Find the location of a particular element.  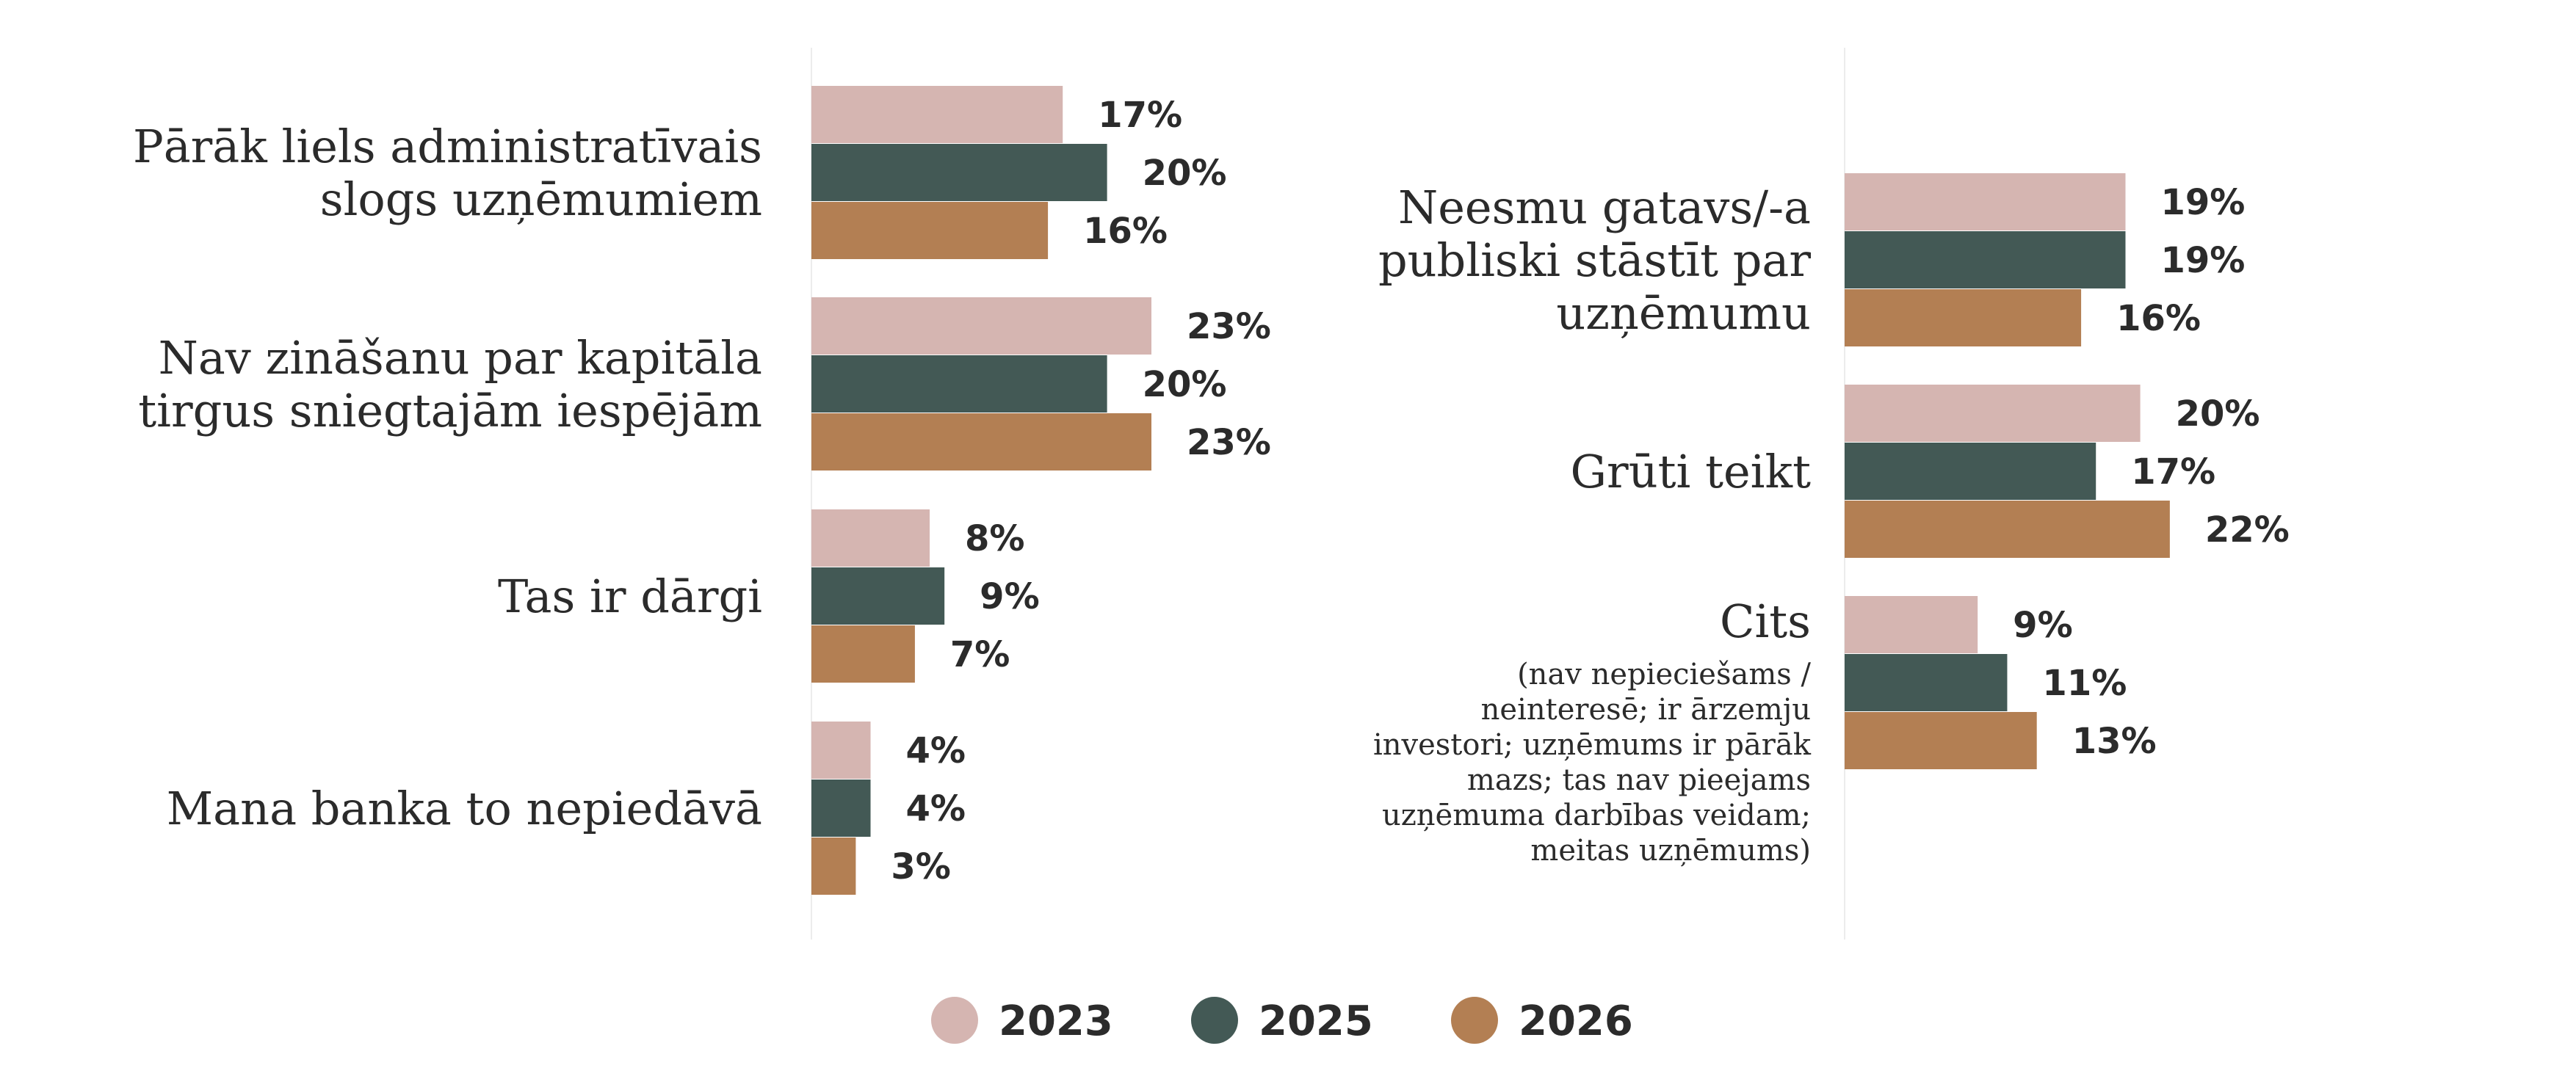

category-sublabel: investori; uzņēmums ir pārāk is located at coordinates (1592, 745).